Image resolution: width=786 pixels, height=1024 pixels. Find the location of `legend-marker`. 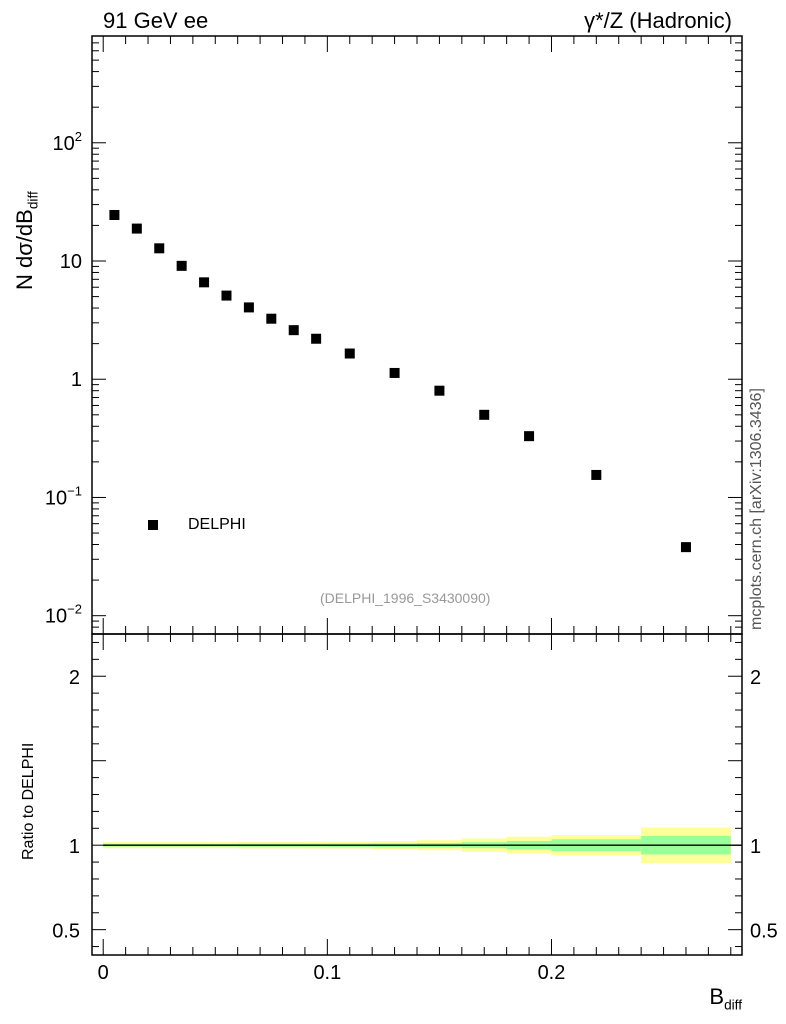

legend-marker is located at coordinates (153, 525).